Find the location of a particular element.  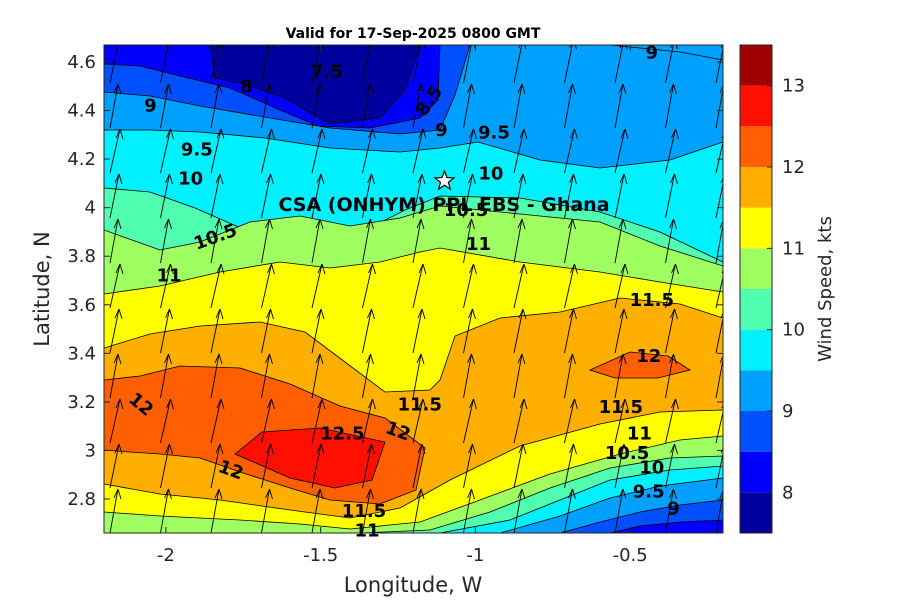

y-tick-label: 3.2 is located at coordinates (81, 402).